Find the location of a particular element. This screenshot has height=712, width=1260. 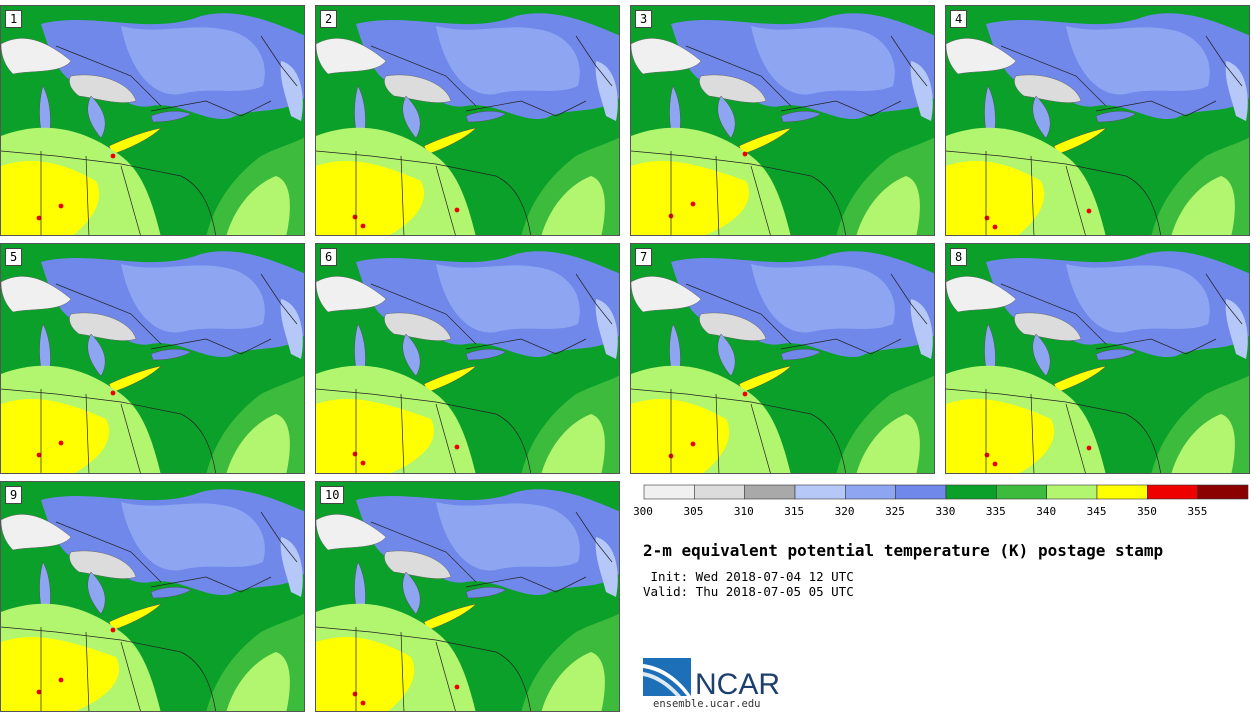

stamp-number: 6 is located at coordinates (329, 257).